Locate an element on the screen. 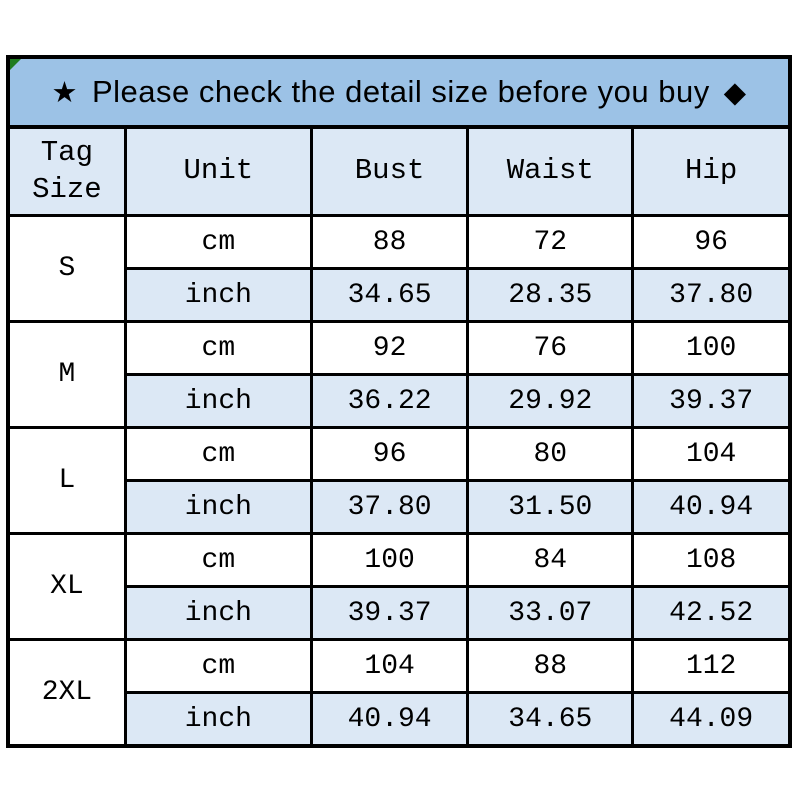  table-row: S cm 88 72 96 is located at coordinates (399, 268).